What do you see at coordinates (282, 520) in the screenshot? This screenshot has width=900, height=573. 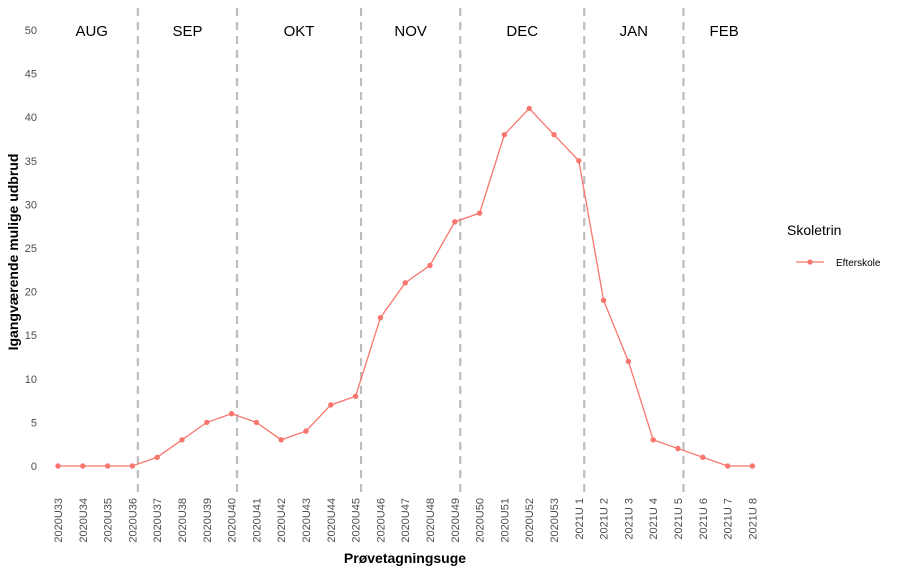 I see `x-tick-label: 2020U42` at bounding box center [282, 520].